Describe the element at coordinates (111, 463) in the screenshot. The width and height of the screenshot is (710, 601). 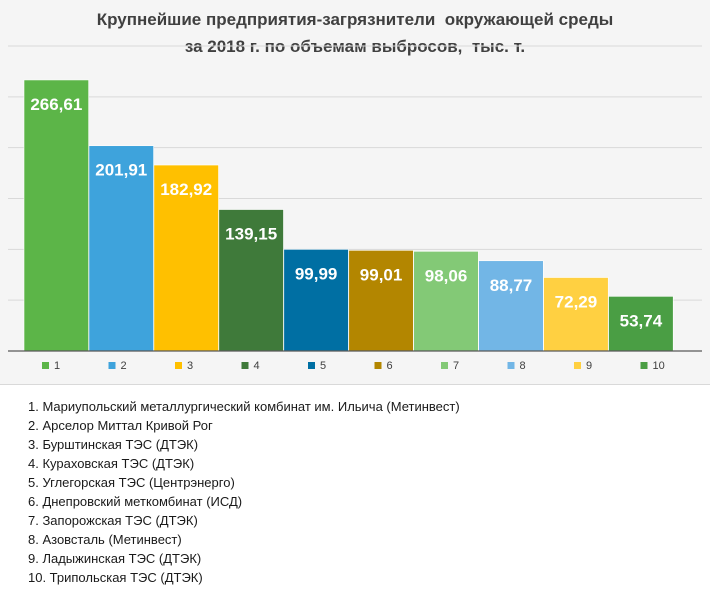
I see `note-item: 4. Кураховская ТЭС (ДТЭК)` at that location.